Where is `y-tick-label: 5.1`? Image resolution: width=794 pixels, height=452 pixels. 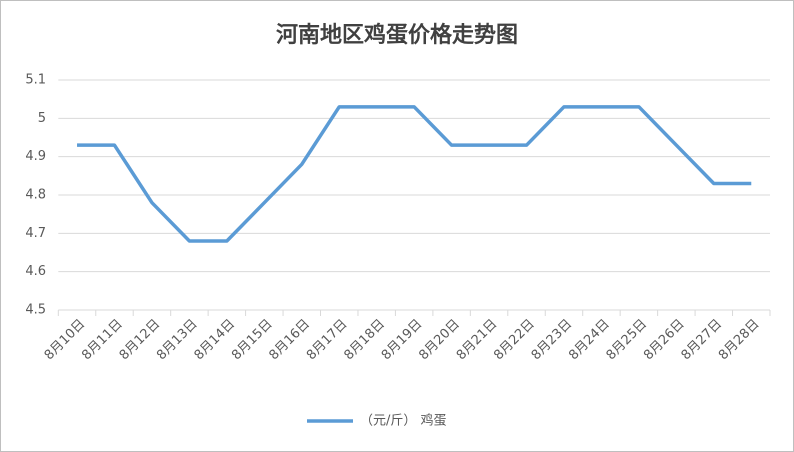 y-tick-label: 5.1 is located at coordinates (35, 80).